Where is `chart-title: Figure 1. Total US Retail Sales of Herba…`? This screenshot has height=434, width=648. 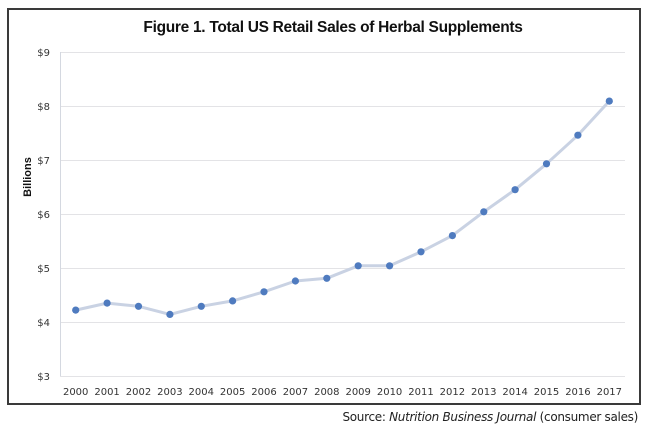
chart-title: Figure 1. Total US Retail Sales of Herba… is located at coordinates (332, 27).